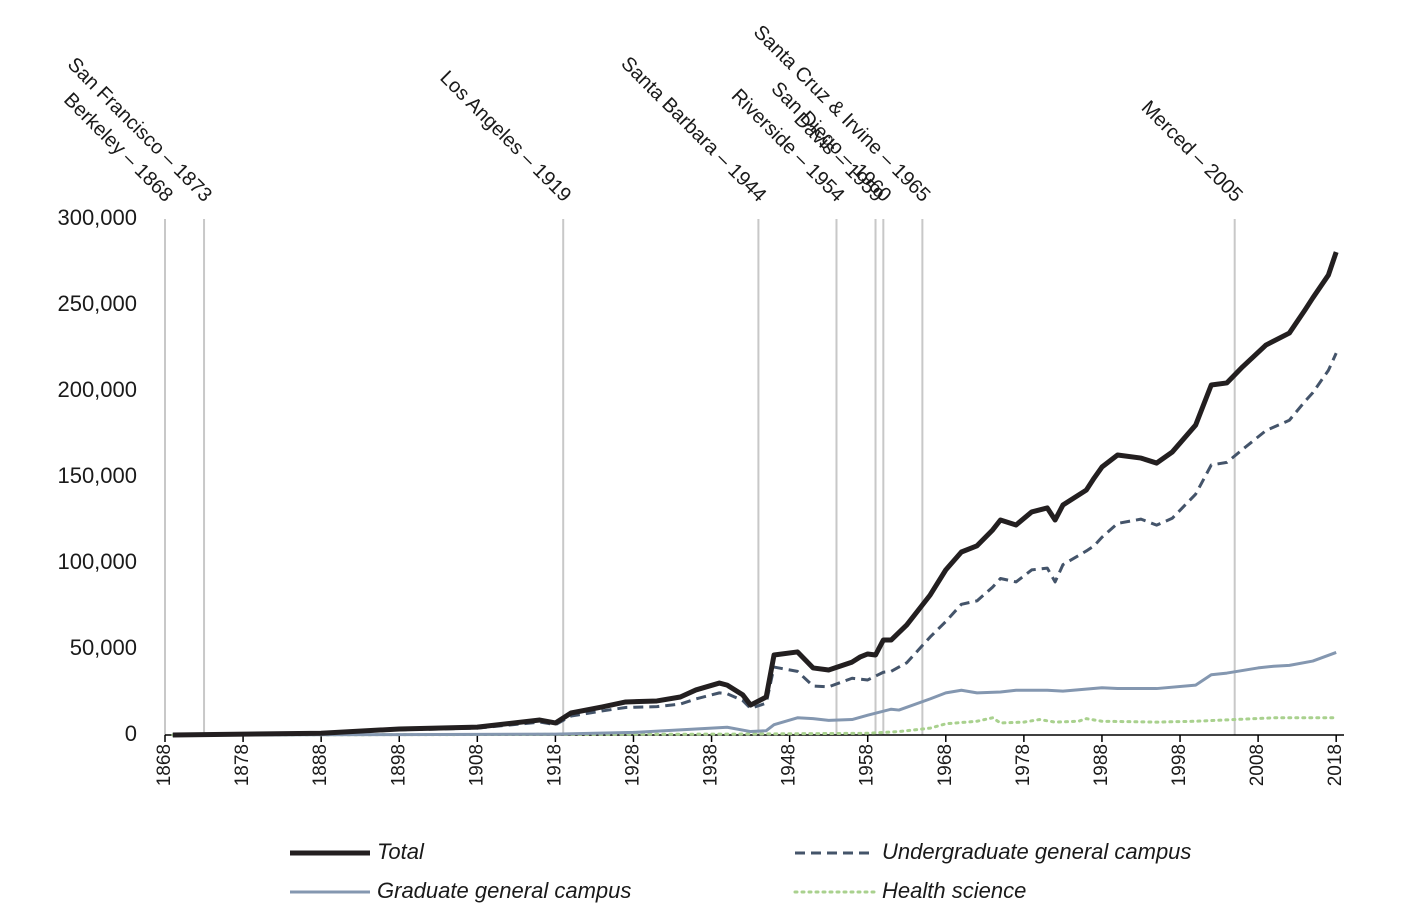  What do you see at coordinates (1335, 765) in the screenshot?
I see `x-tick-label: 2018` at bounding box center [1335, 765].